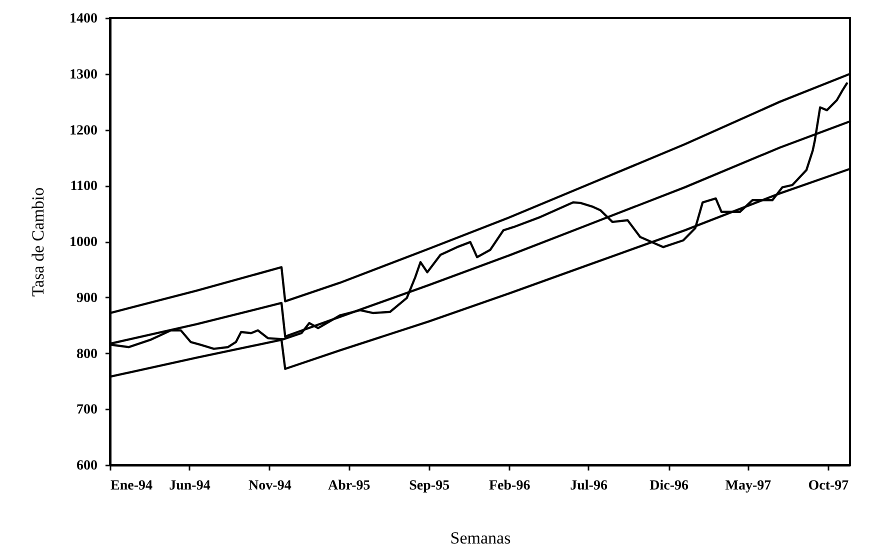 This screenshot has height=552, width=873. I want to click on x-tick-label: Ene-94, so click(131, 486).